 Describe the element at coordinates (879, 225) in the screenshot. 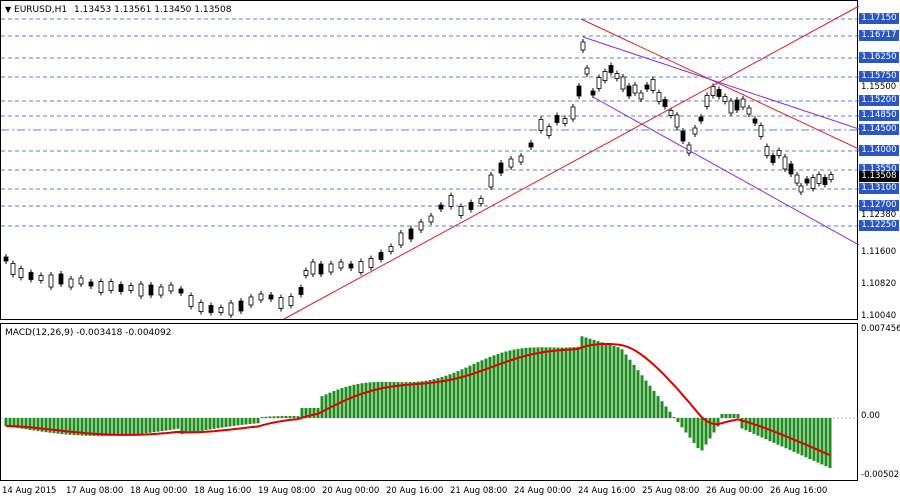

I see `price-level-label: 1.12250` at that location.